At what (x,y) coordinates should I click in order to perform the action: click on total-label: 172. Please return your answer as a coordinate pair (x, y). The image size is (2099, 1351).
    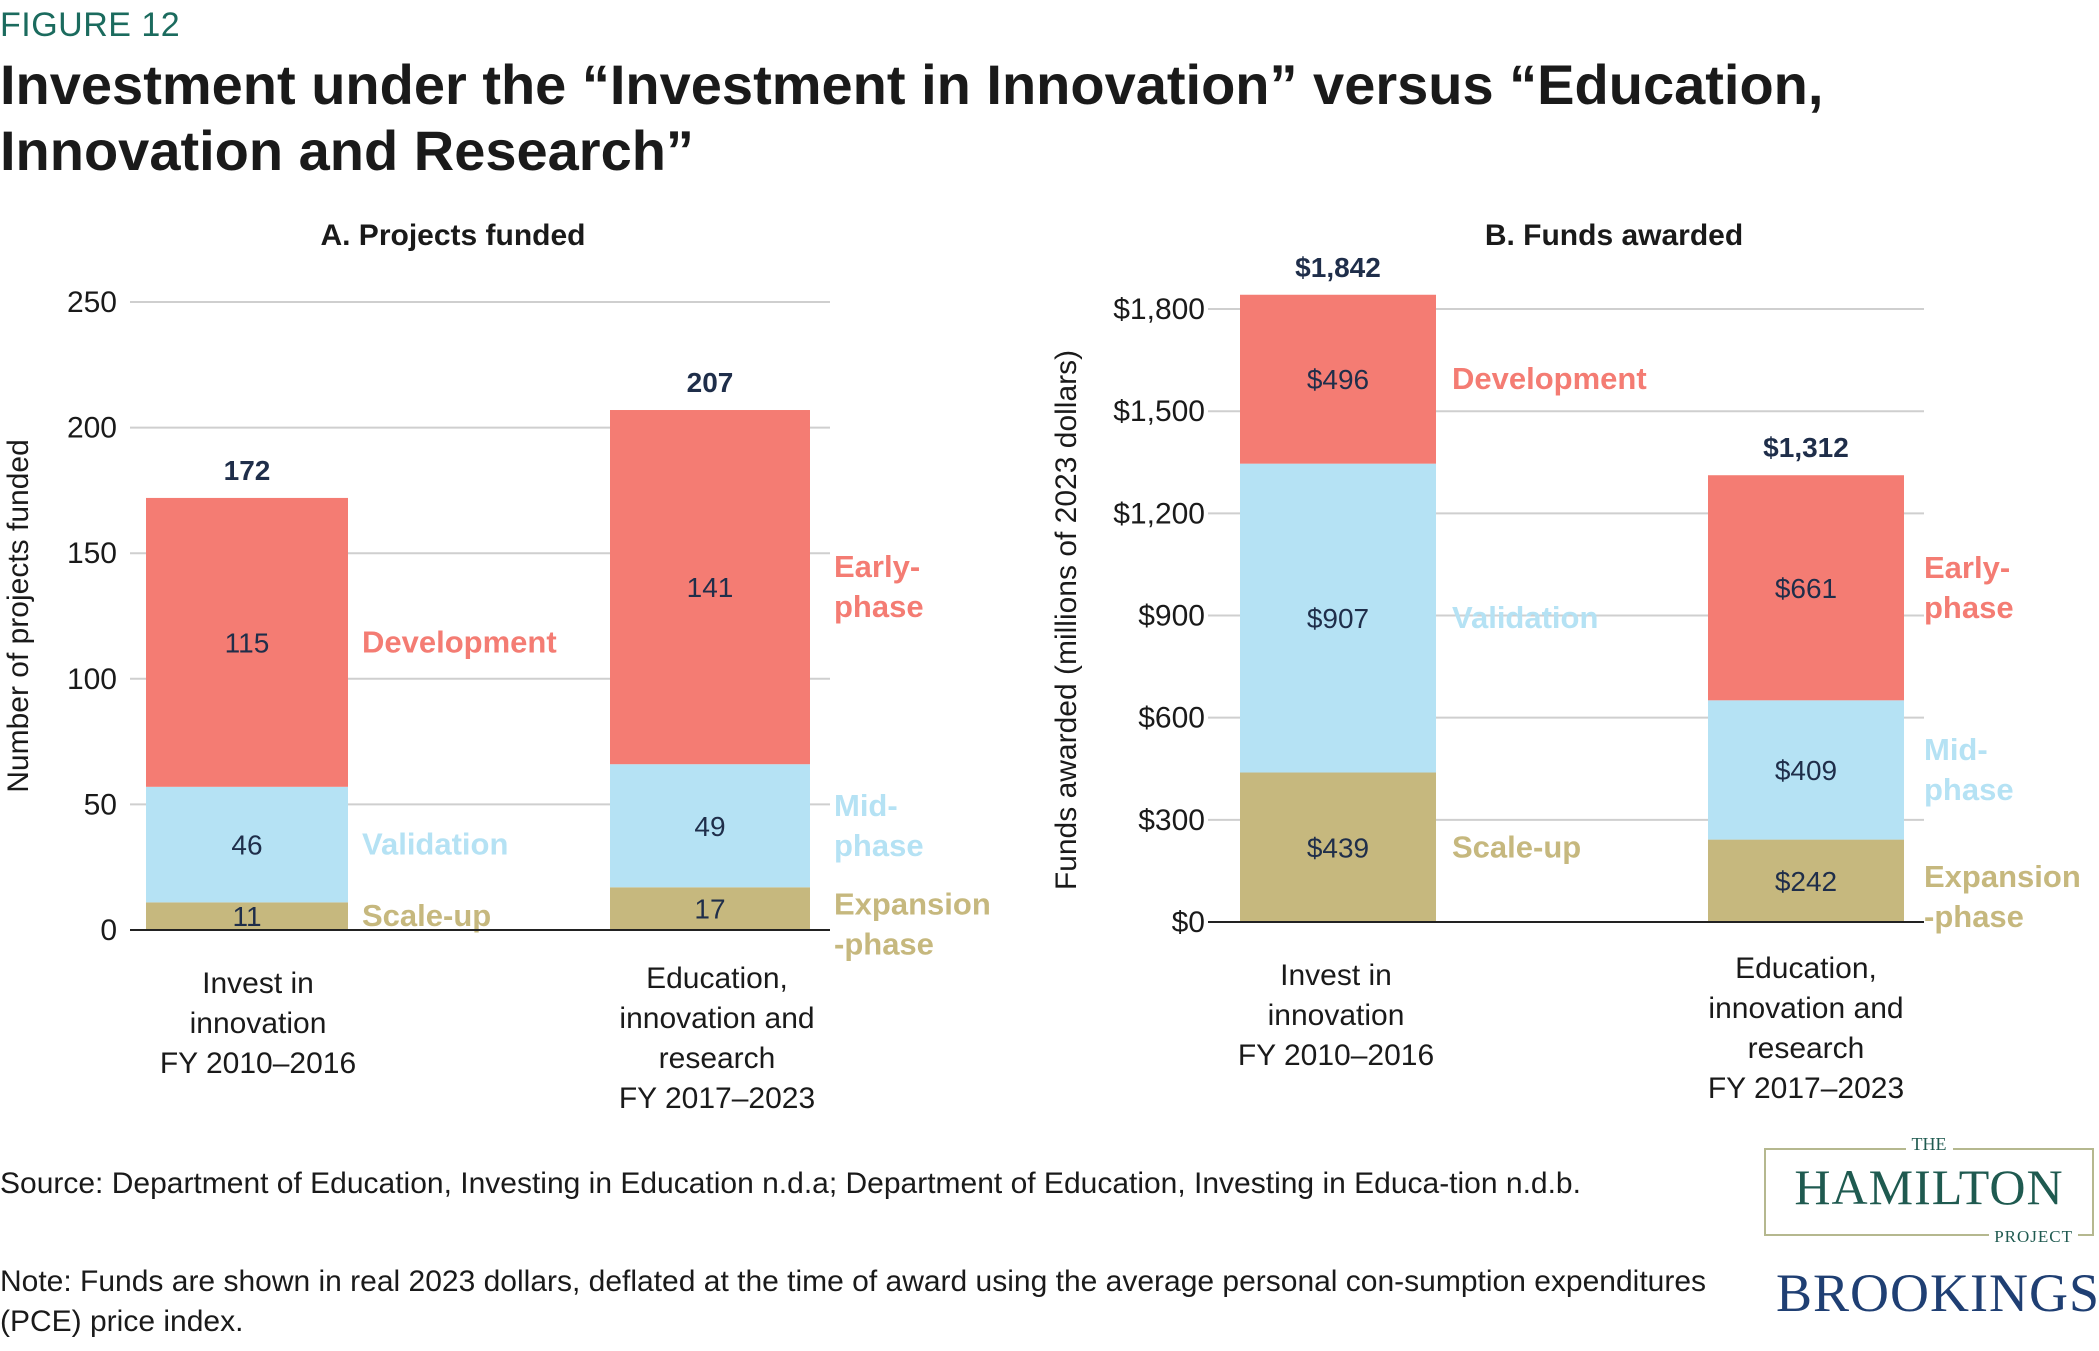
    Looking at the image, I should click on (247, 470).